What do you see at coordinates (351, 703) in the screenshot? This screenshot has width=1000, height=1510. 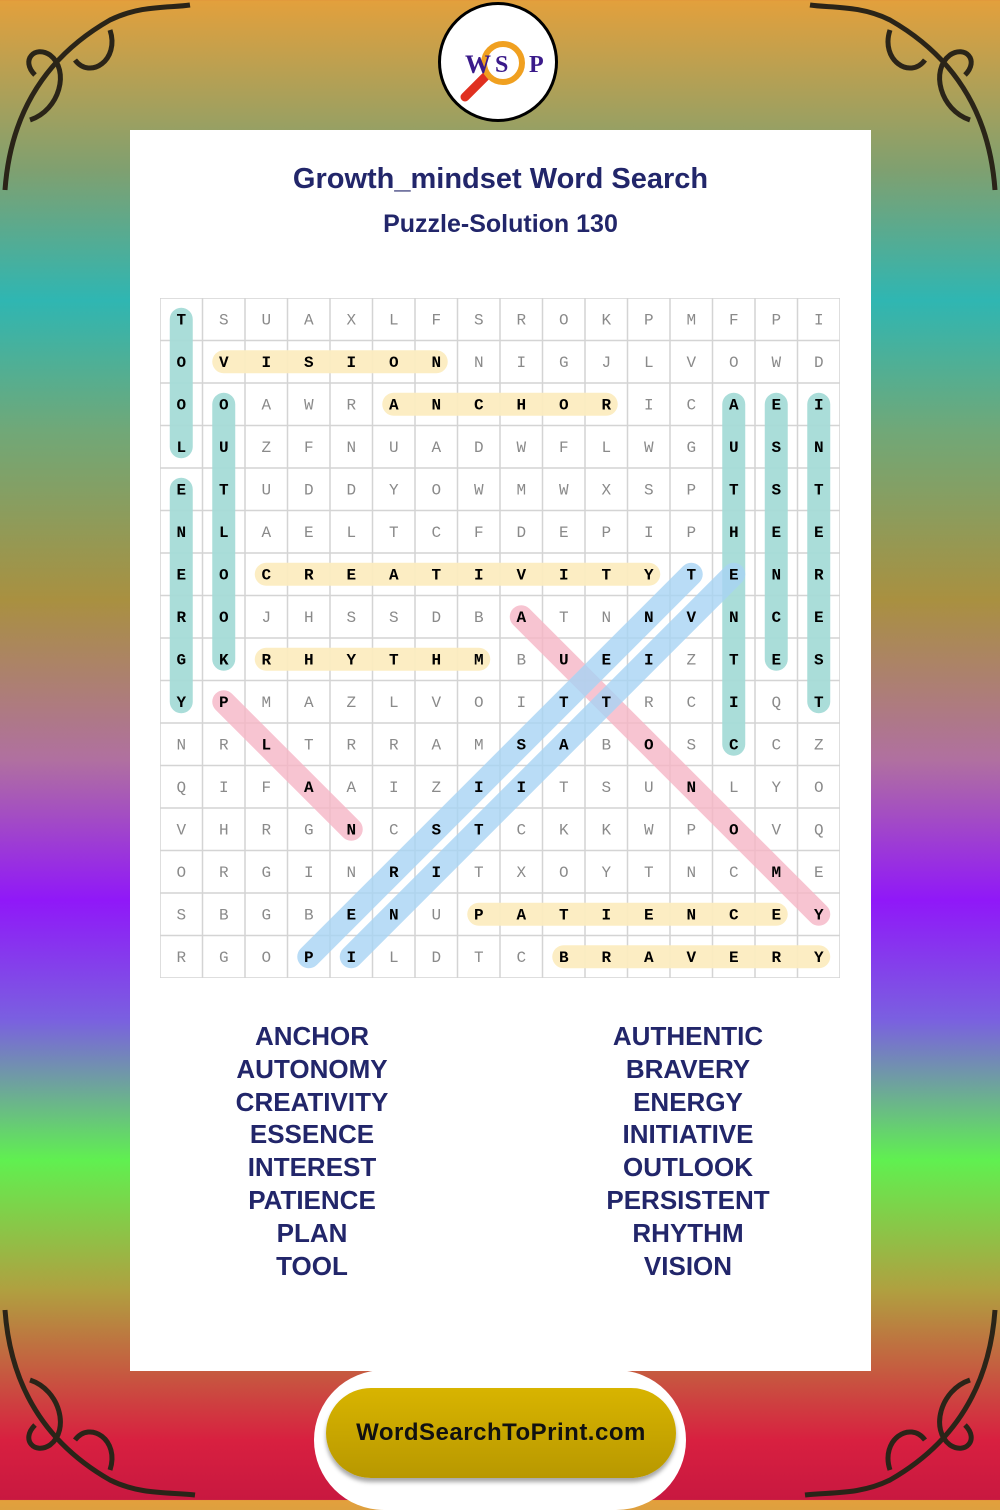 I see `grid-cell: Z` at bounding box center [351, 703].